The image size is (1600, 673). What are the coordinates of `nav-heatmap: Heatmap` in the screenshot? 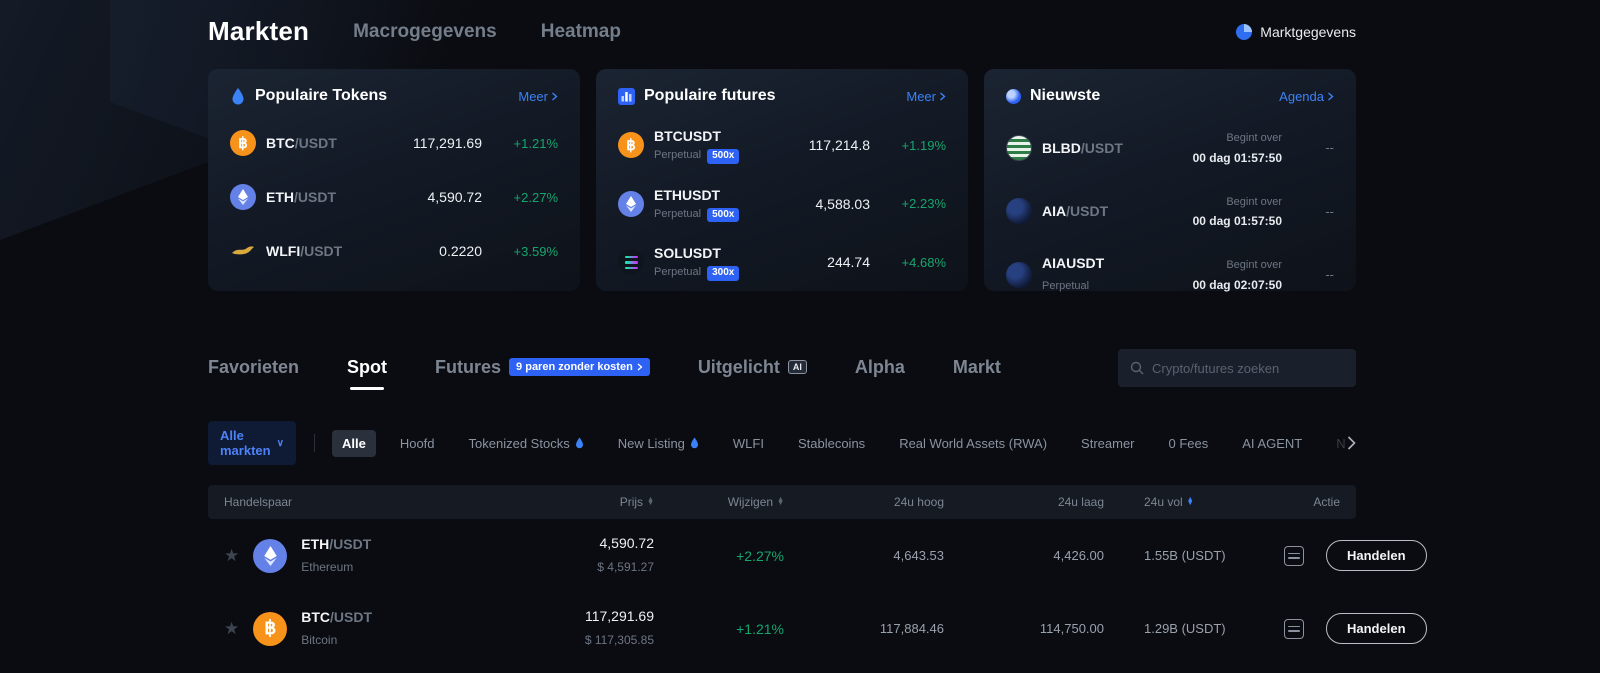 It's located at (580, 31).